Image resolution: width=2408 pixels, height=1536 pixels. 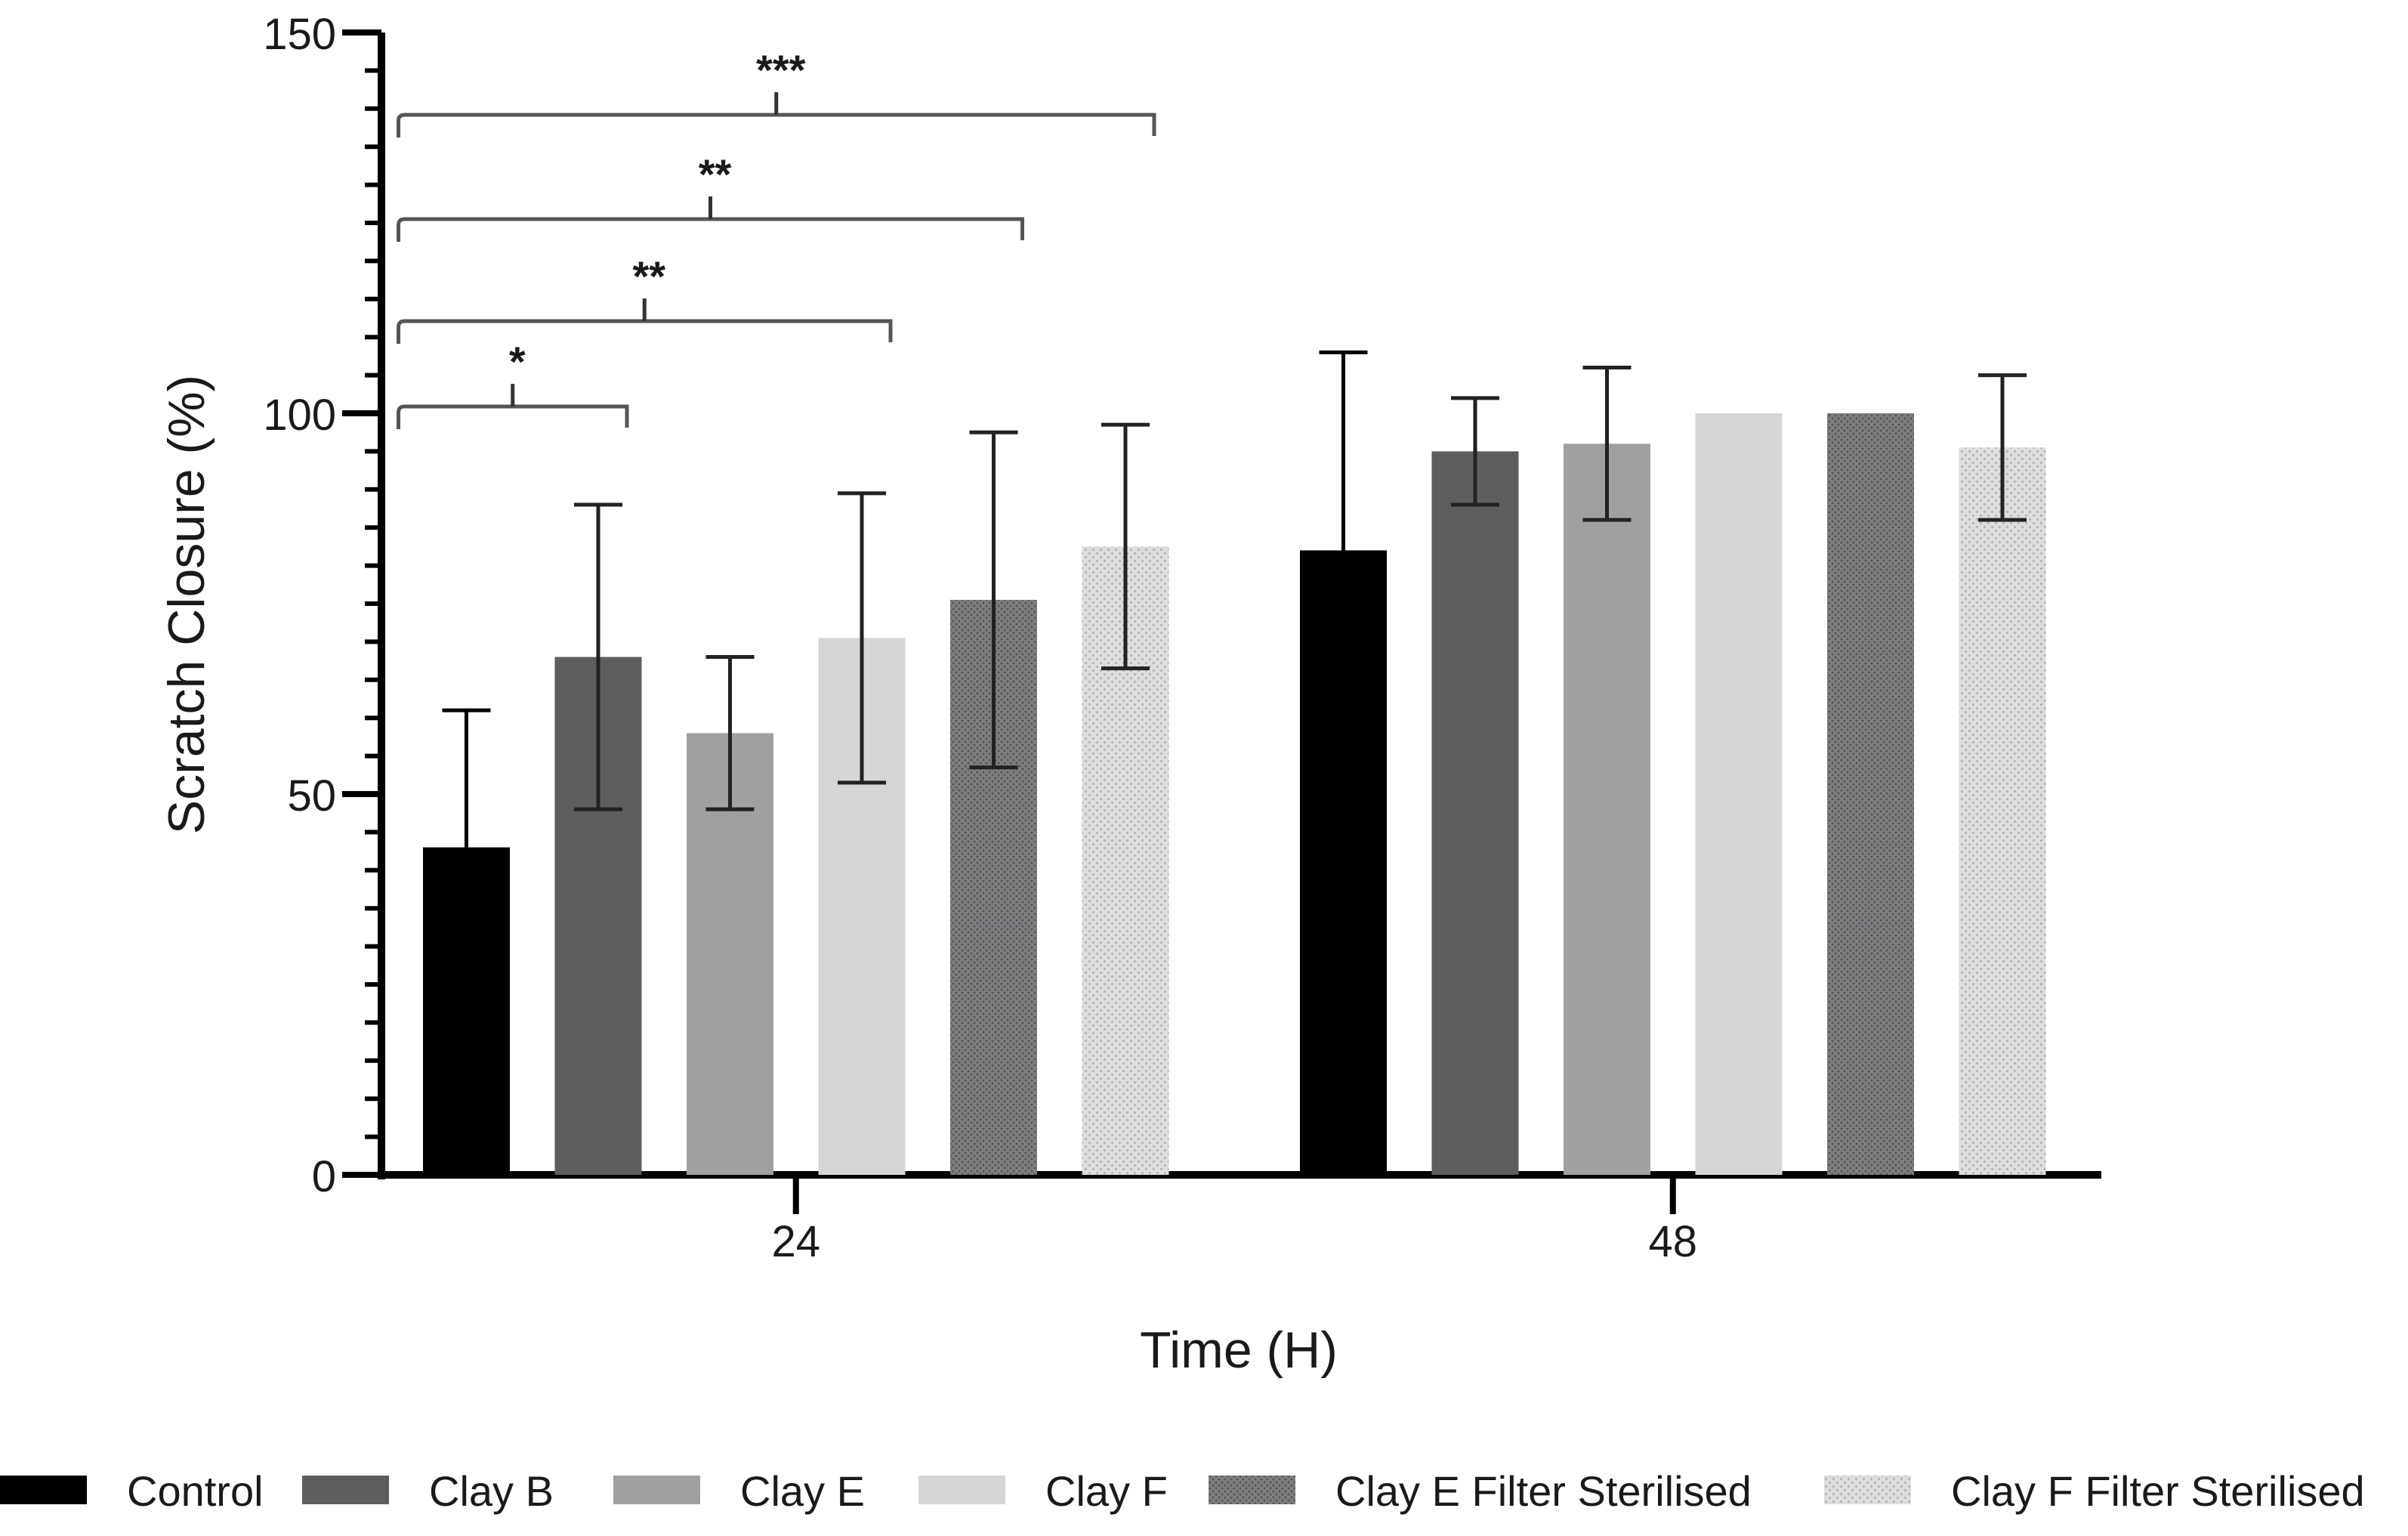 What do you see at coordinates (299, 415) in the screenshot?
I see `y-tick-label: 100` at bounding box center [299, 415].